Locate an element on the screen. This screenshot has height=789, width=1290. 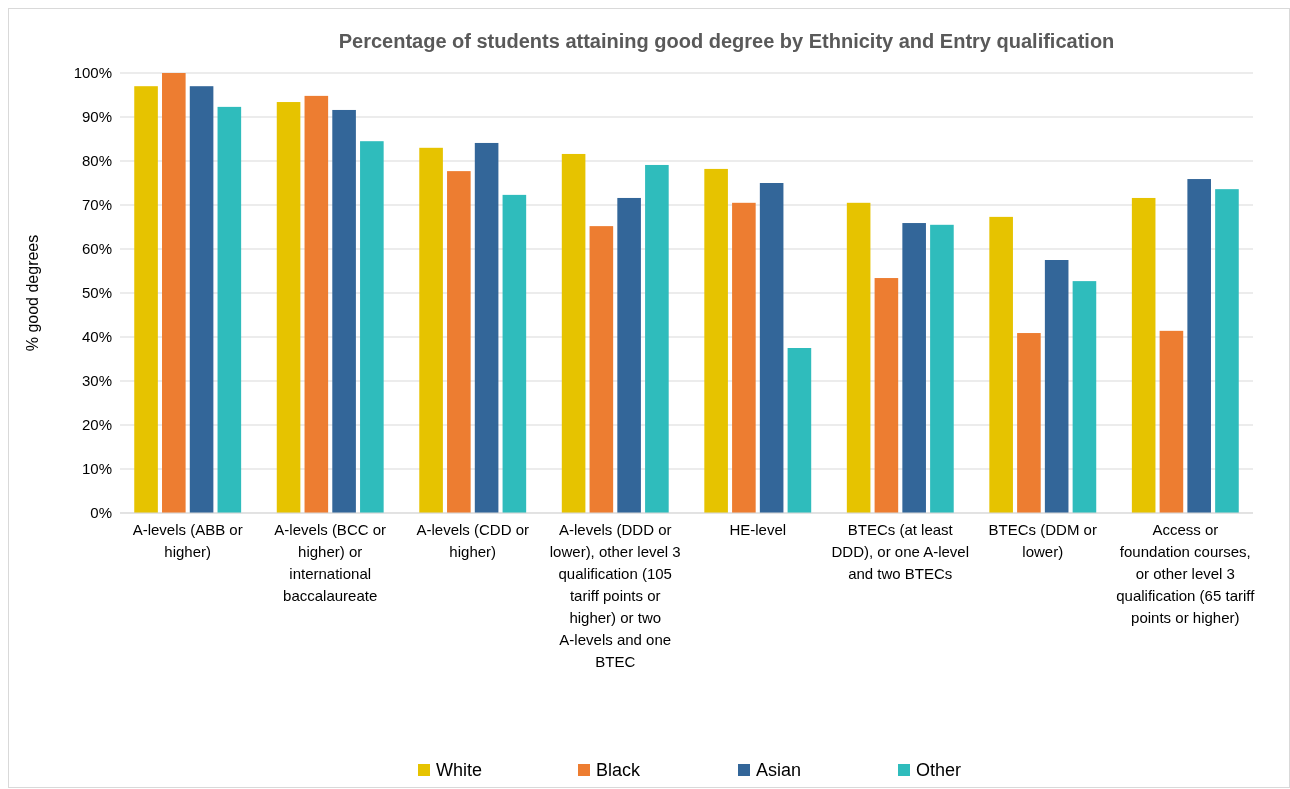
y-tick-label: 20% is located at coordinates (96, 425).